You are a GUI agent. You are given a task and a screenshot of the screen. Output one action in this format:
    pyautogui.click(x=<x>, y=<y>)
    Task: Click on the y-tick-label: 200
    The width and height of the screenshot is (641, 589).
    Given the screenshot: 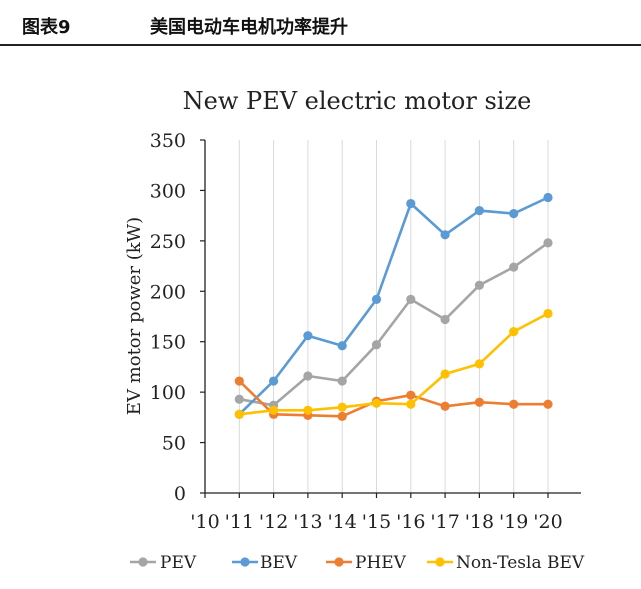 What is the action you would take?
    pyautogui.click(x=168, y=292)
    